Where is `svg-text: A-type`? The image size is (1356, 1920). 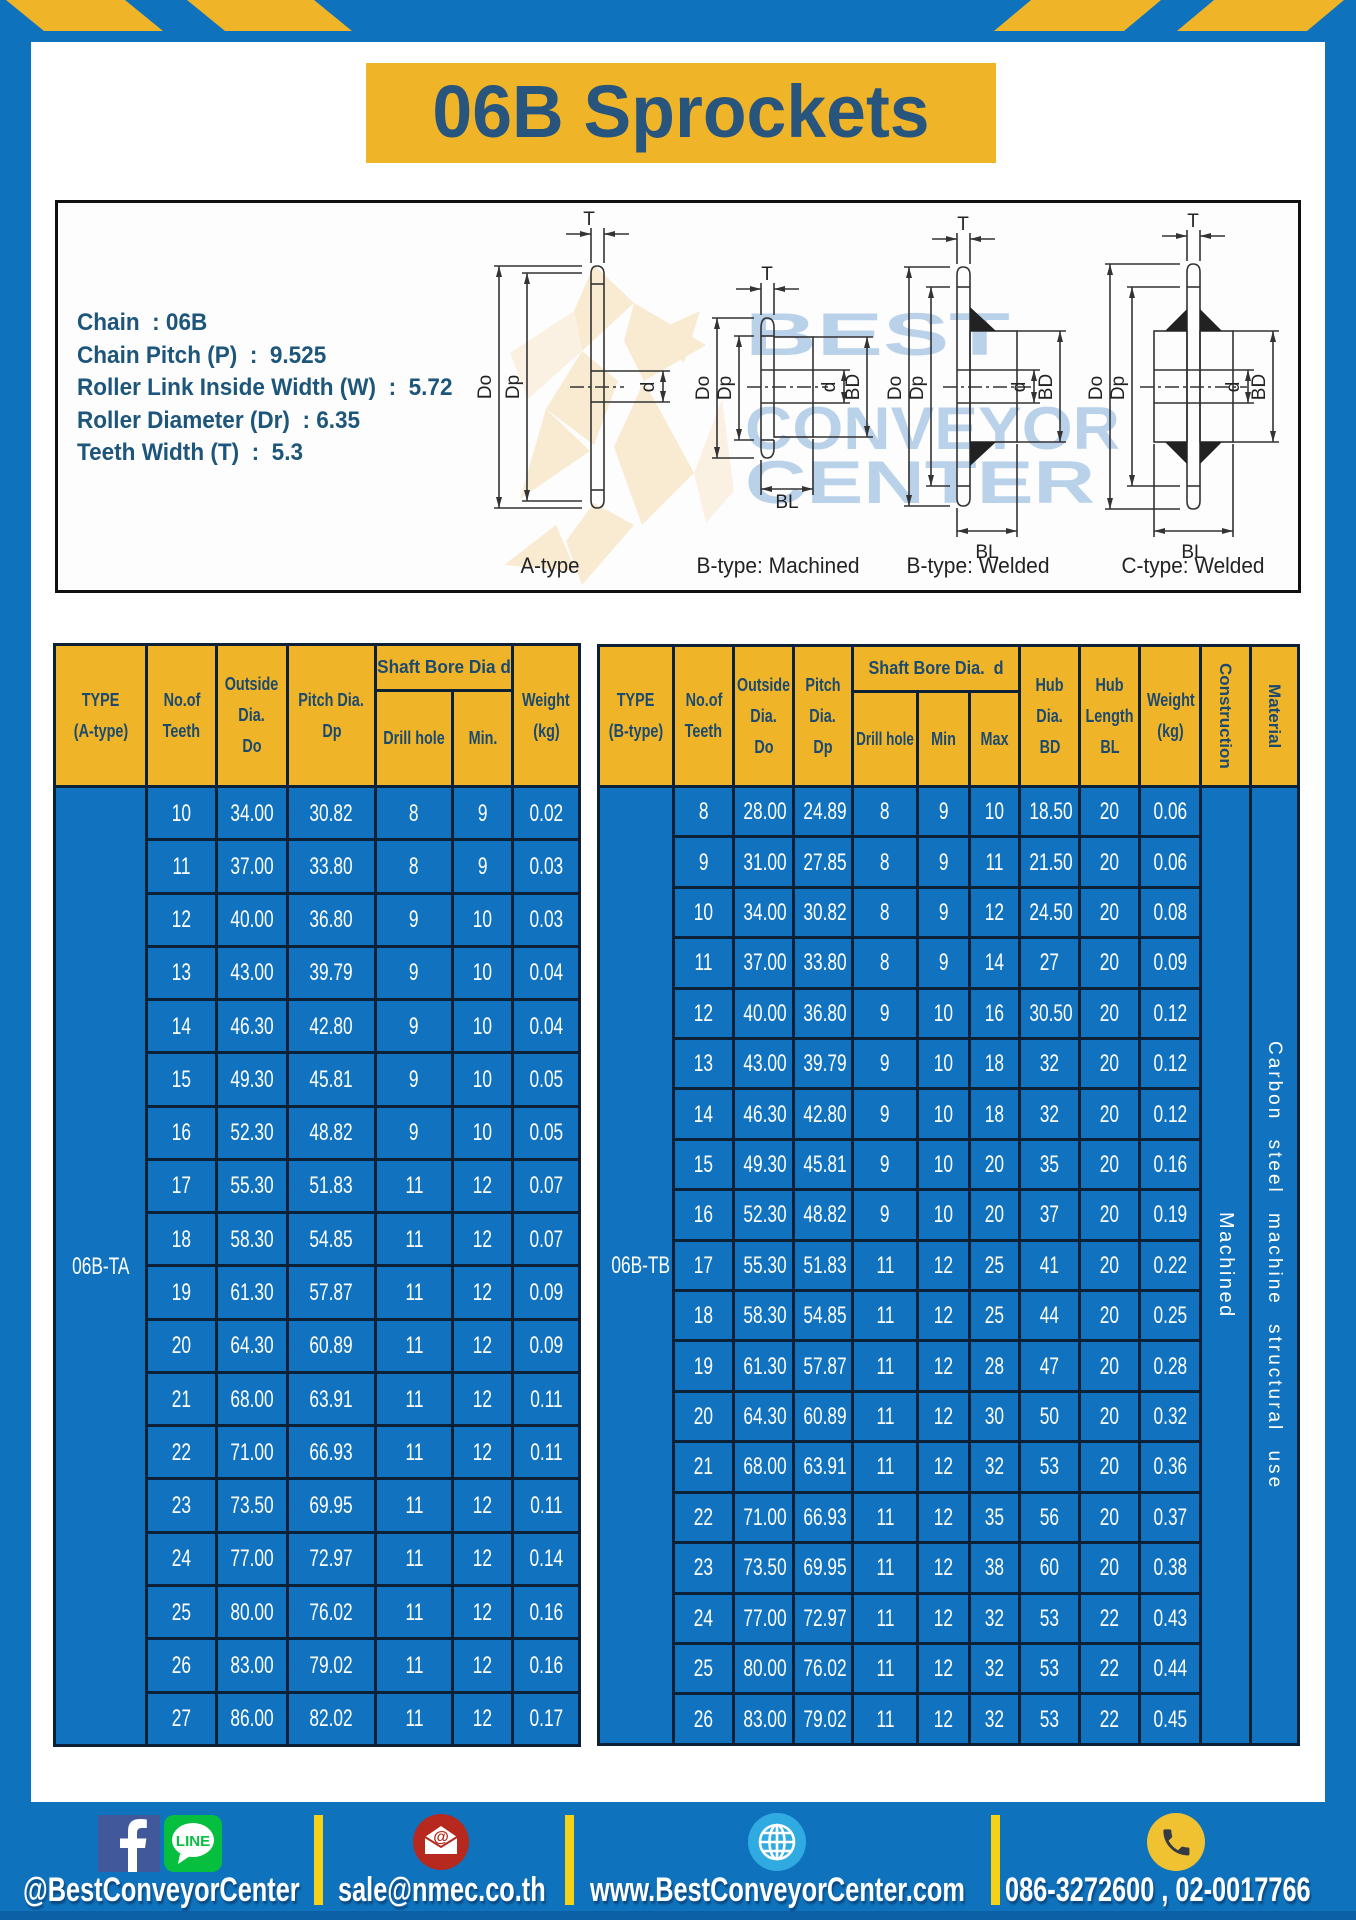 svg-text: A-type is located at coordinates (550, 565).